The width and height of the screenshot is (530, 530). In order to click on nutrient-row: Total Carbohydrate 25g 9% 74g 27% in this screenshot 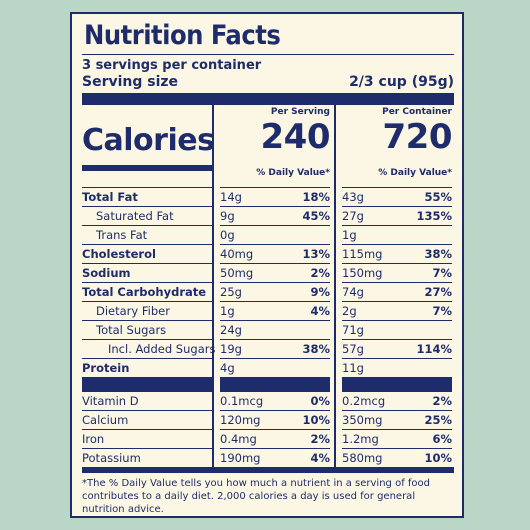, I will do `click(268, 291)`.